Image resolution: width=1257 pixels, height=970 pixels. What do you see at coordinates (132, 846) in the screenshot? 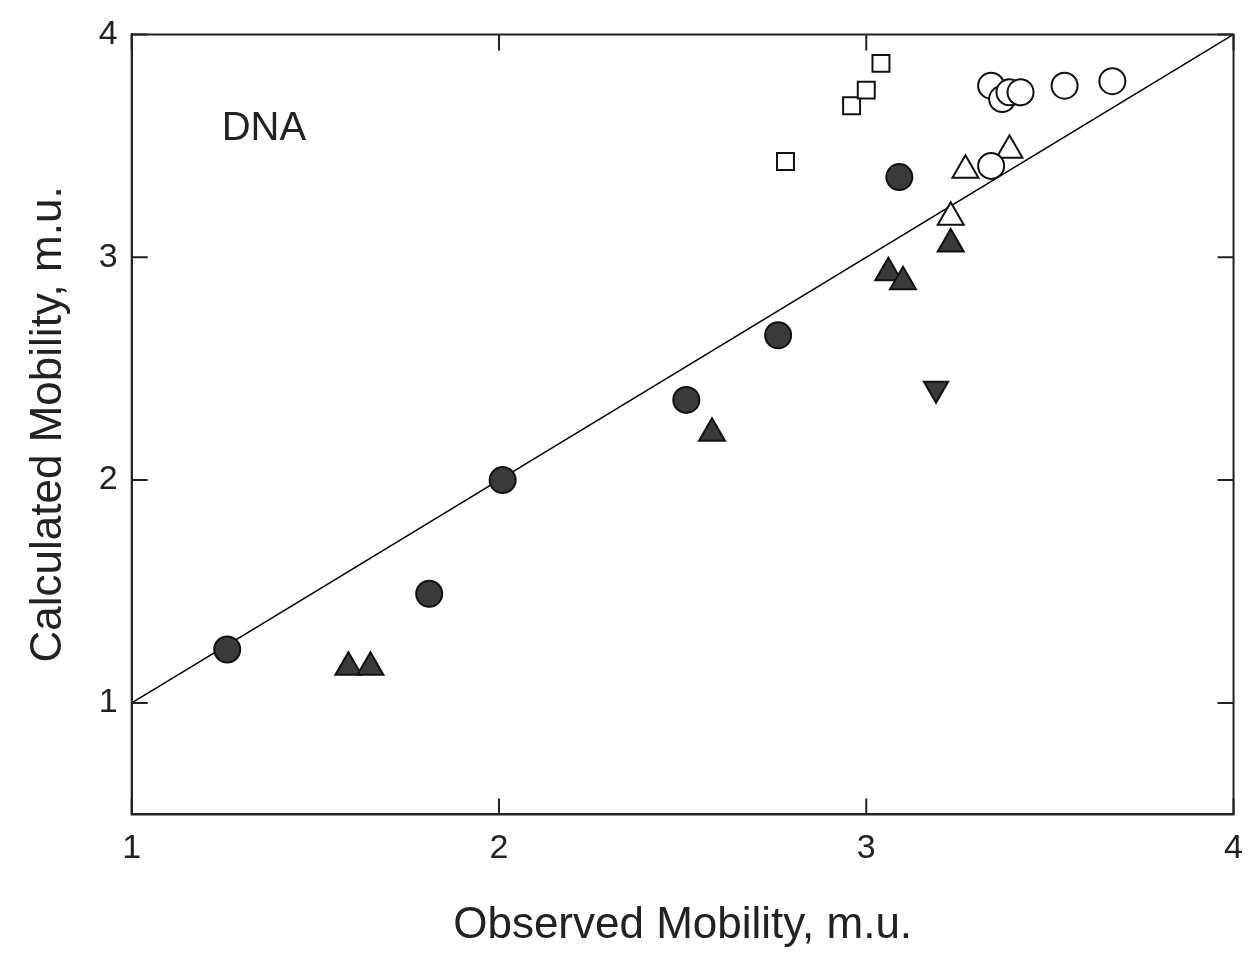
I see `x-tick-label: 1` at bounding box center [132, 846].